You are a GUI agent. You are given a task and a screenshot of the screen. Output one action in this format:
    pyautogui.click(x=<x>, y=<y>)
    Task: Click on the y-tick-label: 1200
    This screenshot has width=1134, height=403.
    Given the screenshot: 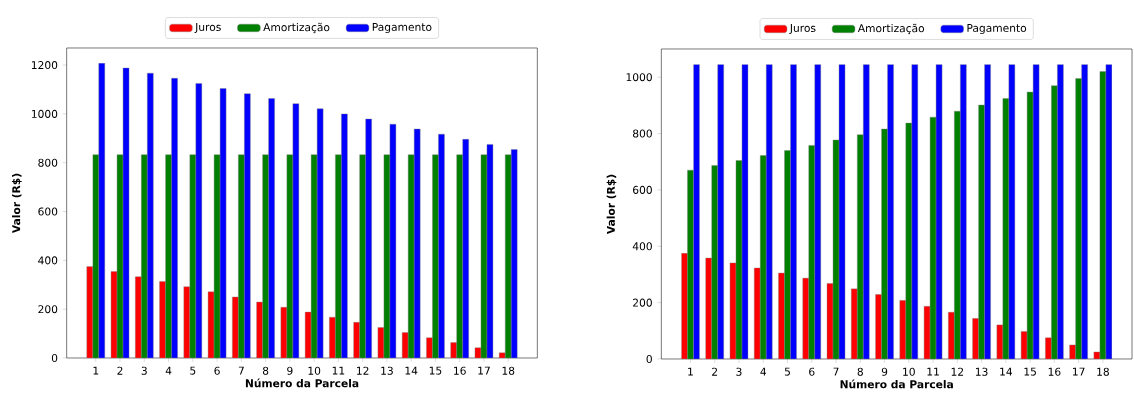 What is the action you would take?
    pyautogui.click(x=44, y=65)
    